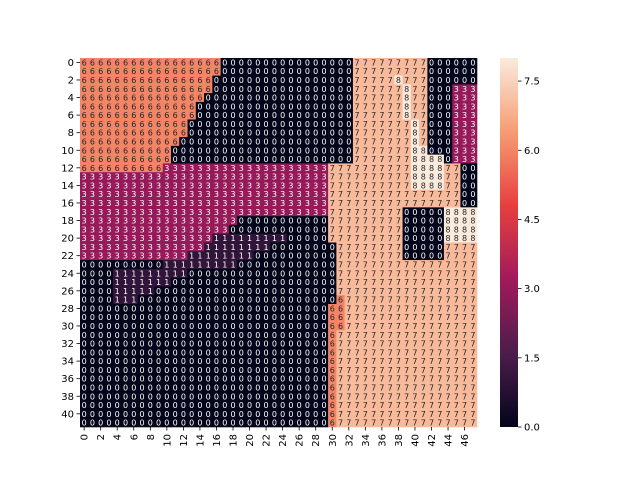 The height and width of the screenshot is (480, 640). Describe the element at coordinates (414, 141) in the screenshot. I see `cell-annotation: 8` at that location.